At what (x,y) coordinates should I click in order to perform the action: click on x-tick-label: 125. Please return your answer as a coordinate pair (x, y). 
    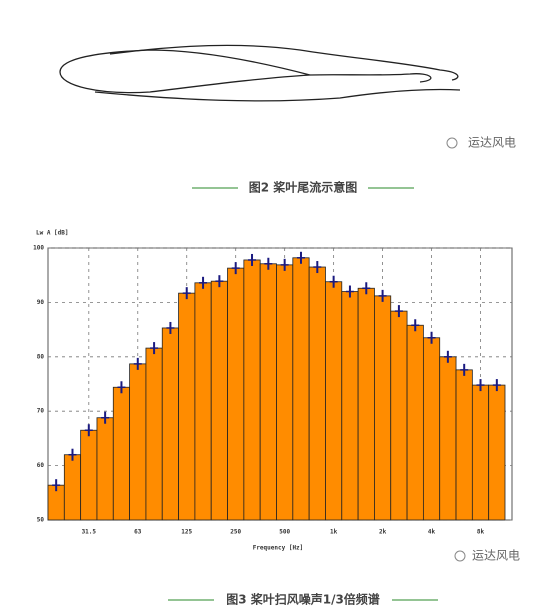
    Looking at the image, I should click on (186, 532).